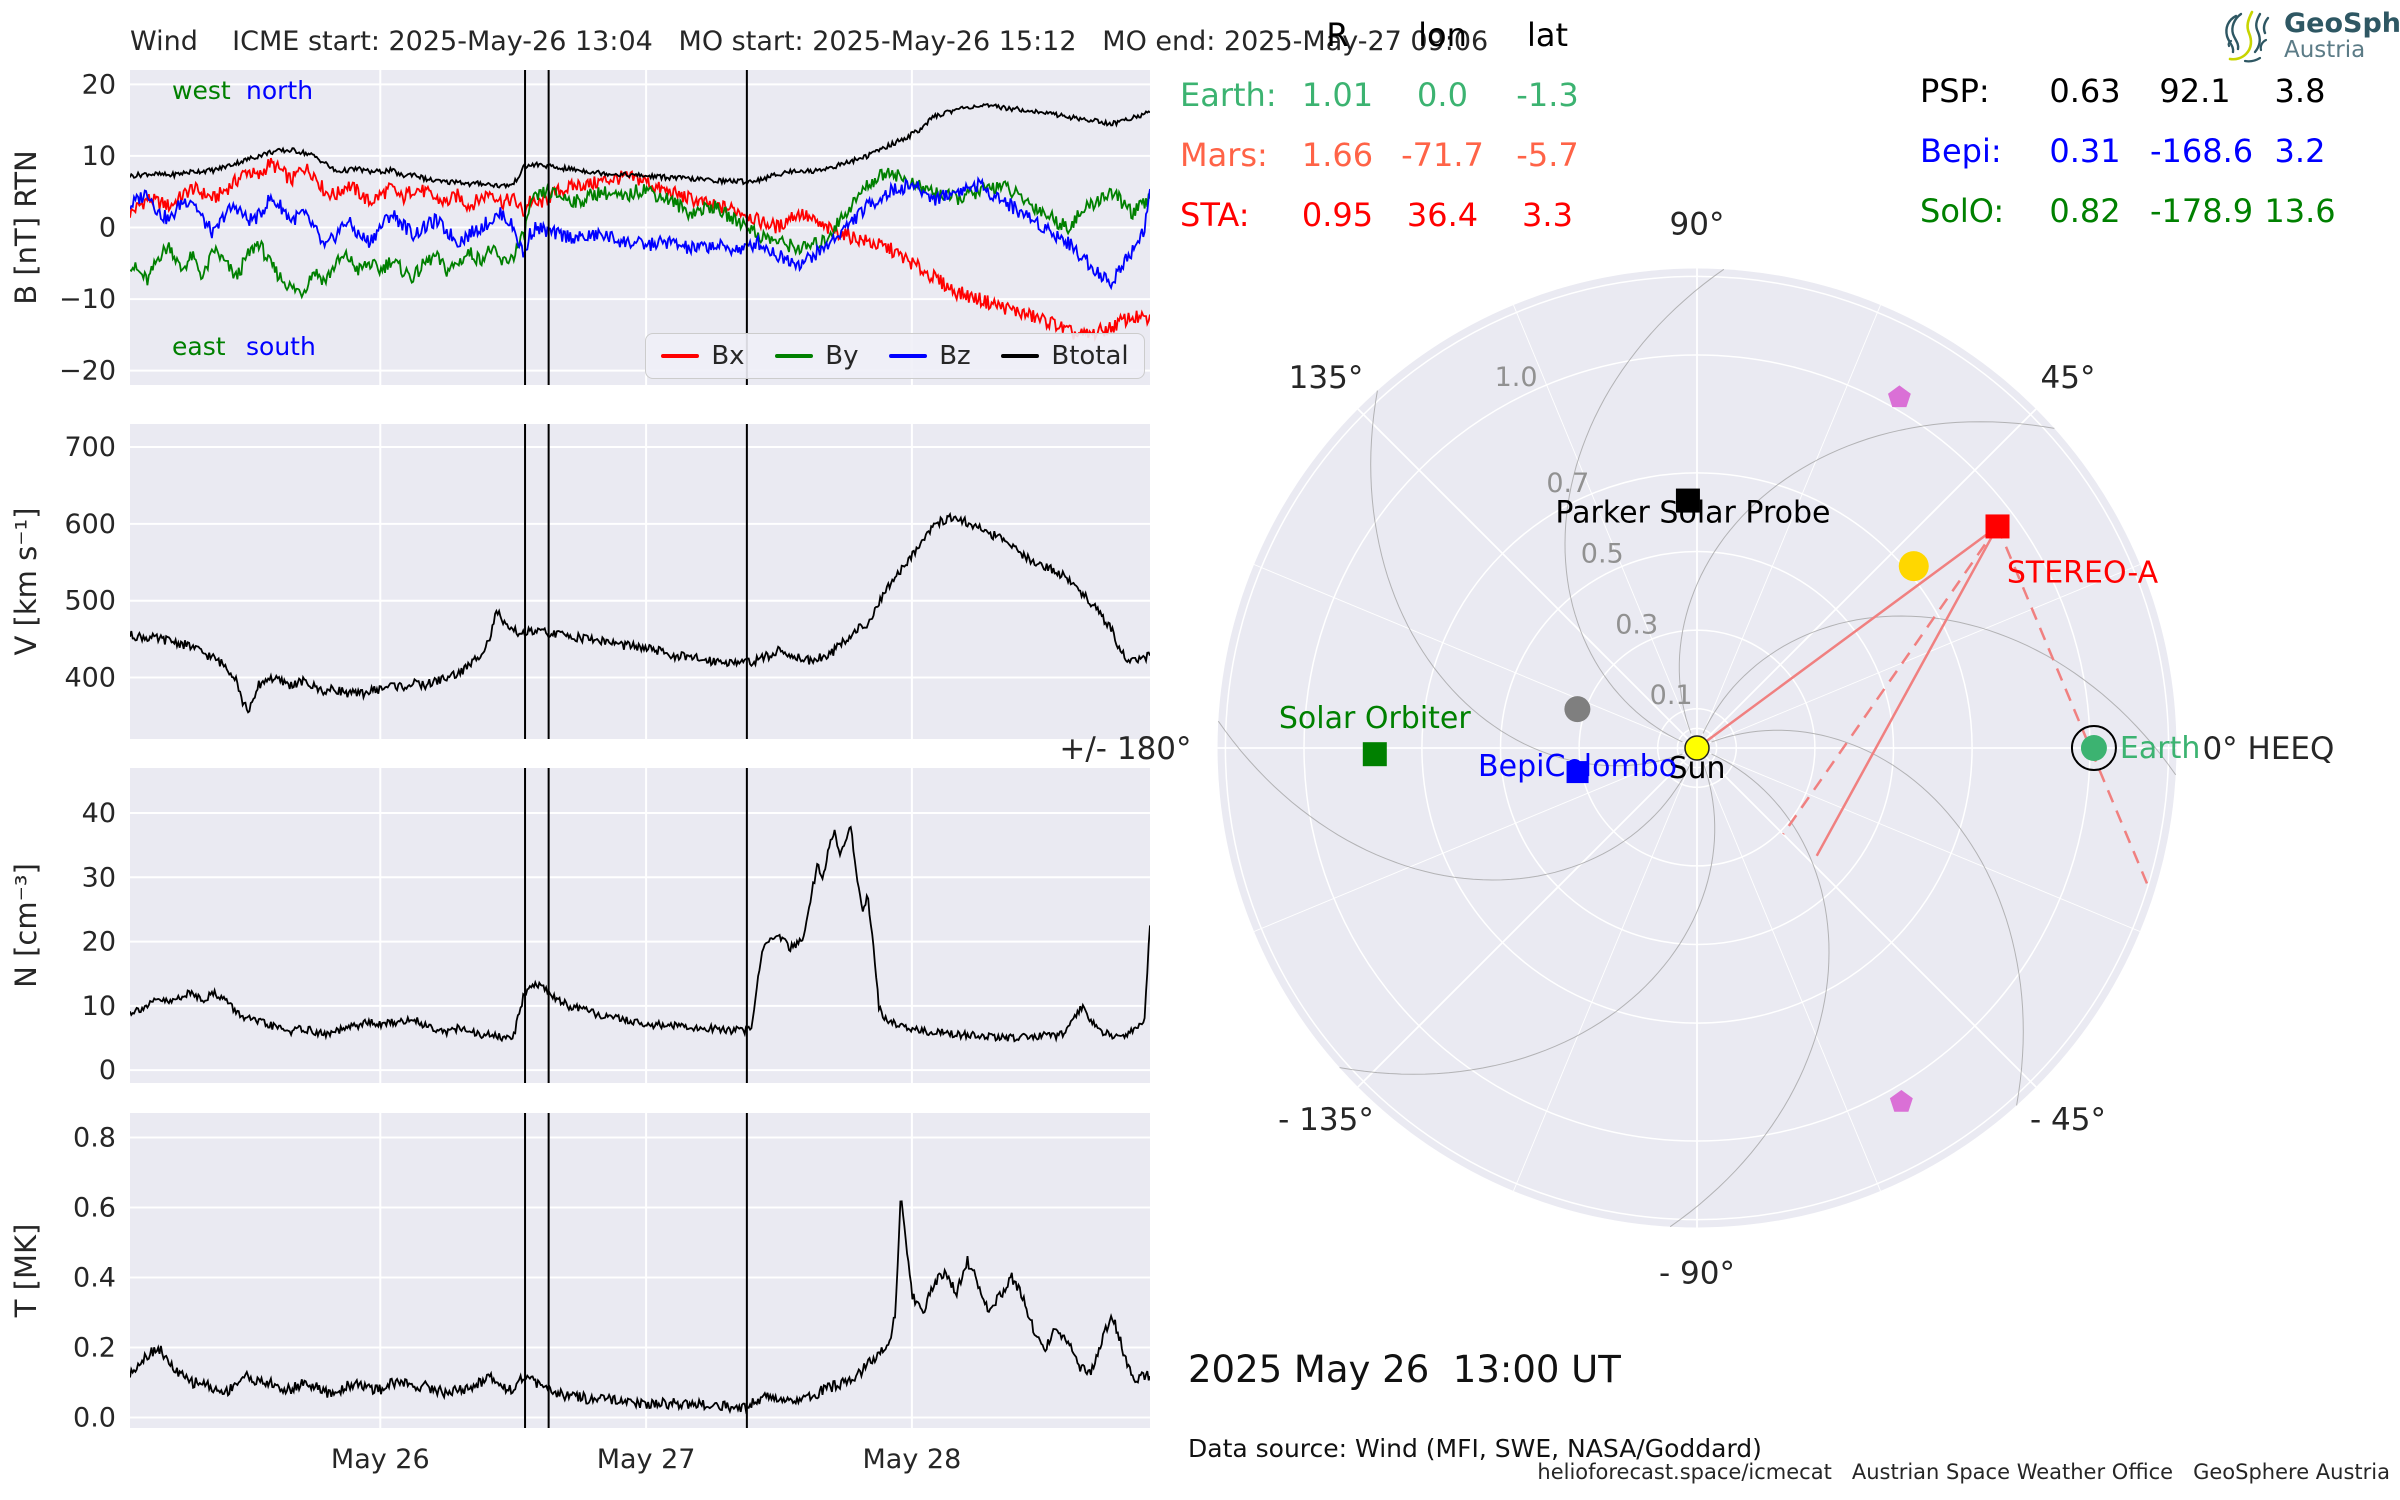 Image resolution: width=2400 pixels, height=1500 pixels. Describe the element at coordinates (1697, 1274) in the screenshot. I see `angle-tick-label: - 90°` at that location.